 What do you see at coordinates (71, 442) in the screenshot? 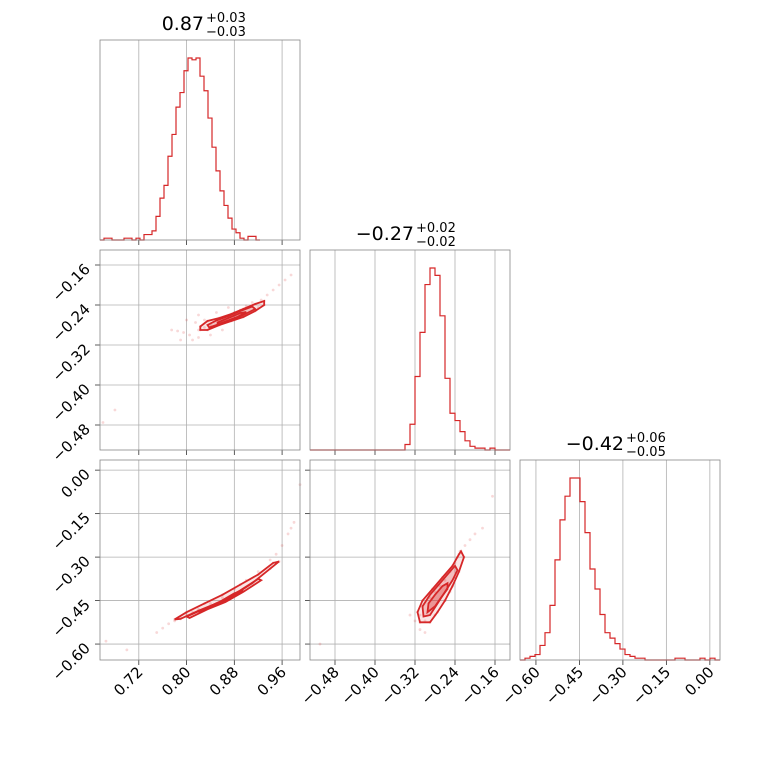
I see `y-tick-label: −0.48` at bounding box center [71, 442].